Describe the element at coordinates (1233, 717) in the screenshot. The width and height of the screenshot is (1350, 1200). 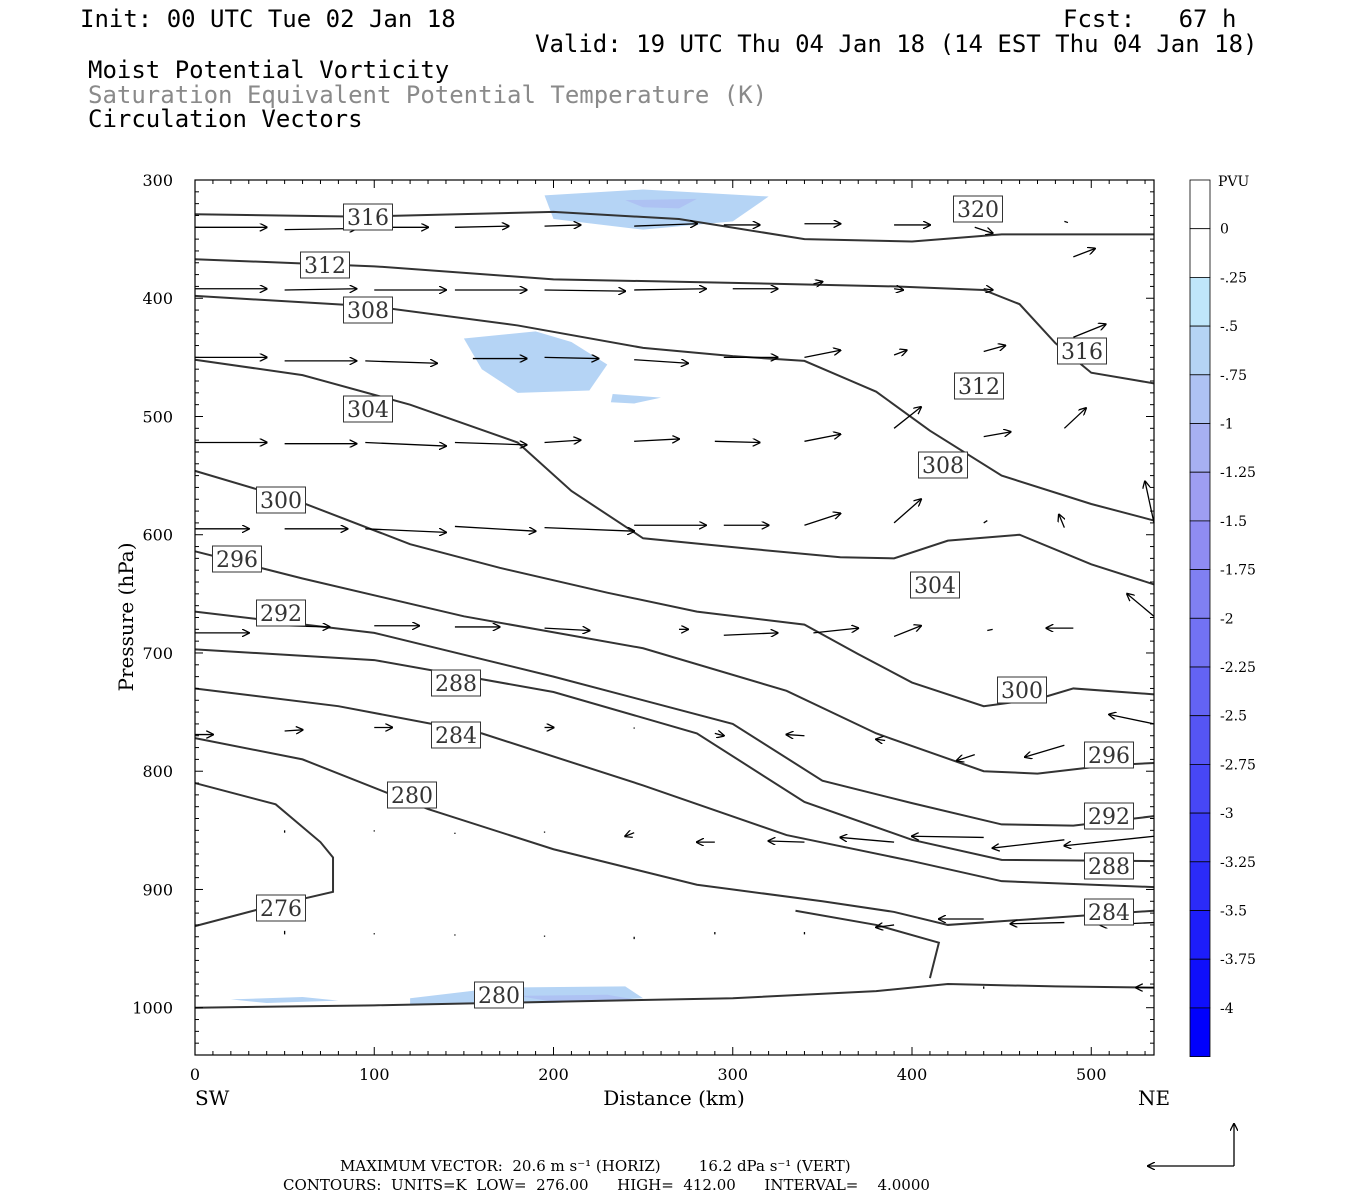
I see `colorbar-label: -2.5` at that location.